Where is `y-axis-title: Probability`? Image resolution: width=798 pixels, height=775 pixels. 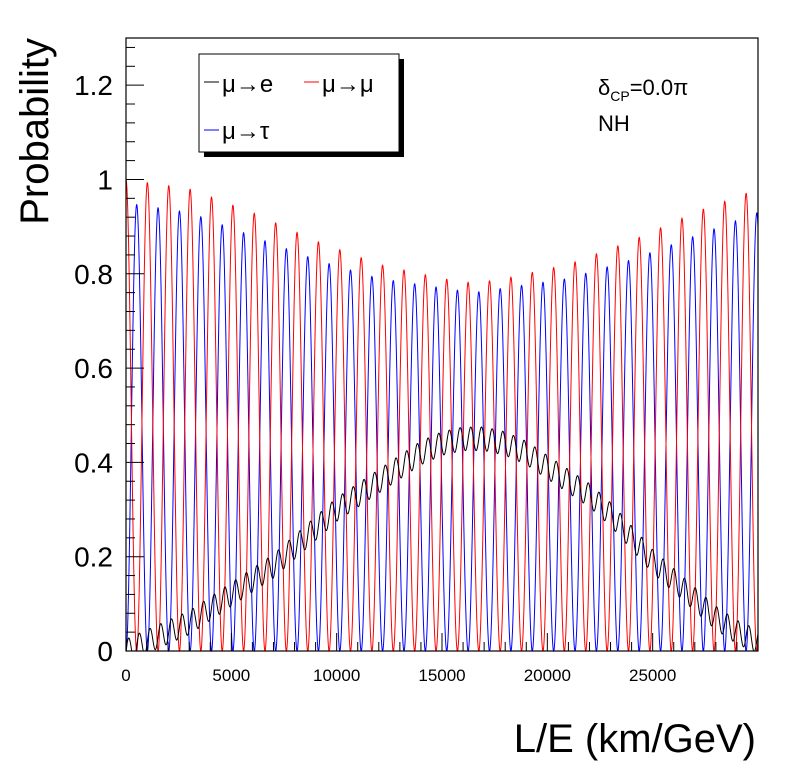 y-axis-title: Probability is located at coordinates (35, 131).